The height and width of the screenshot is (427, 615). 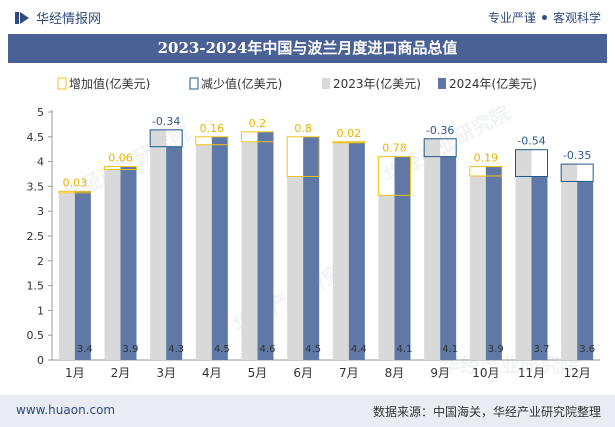 What do you see at coordinates (531, 141) in the screenshot?
I see `change-label: -0.54` at bounding box center [531, 141].